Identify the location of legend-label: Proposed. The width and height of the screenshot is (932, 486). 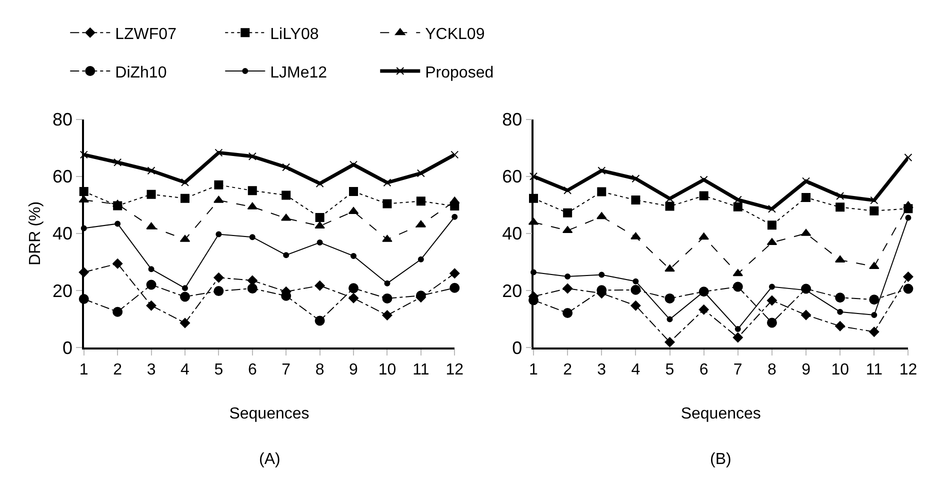
(459, 73).